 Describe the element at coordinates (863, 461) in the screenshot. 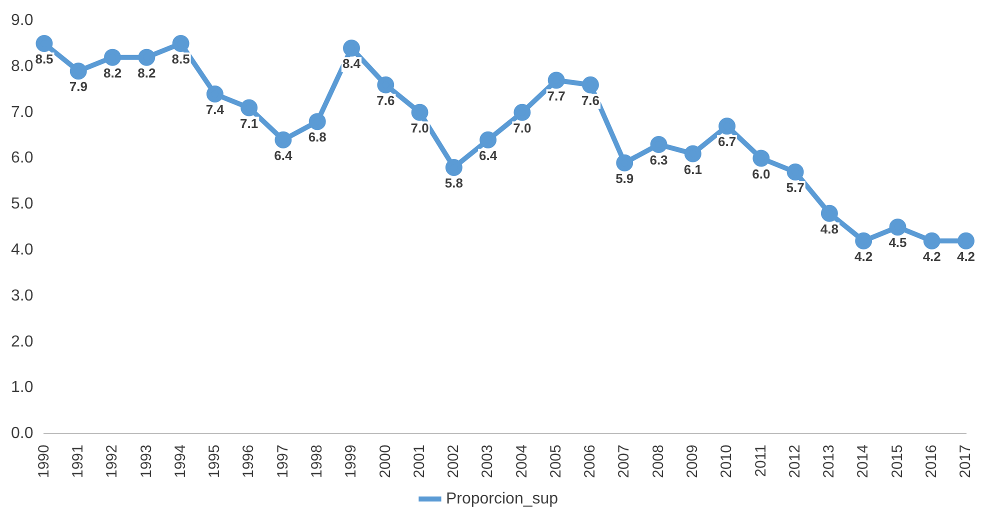

I see `x-tick-label: 2014` at that location.